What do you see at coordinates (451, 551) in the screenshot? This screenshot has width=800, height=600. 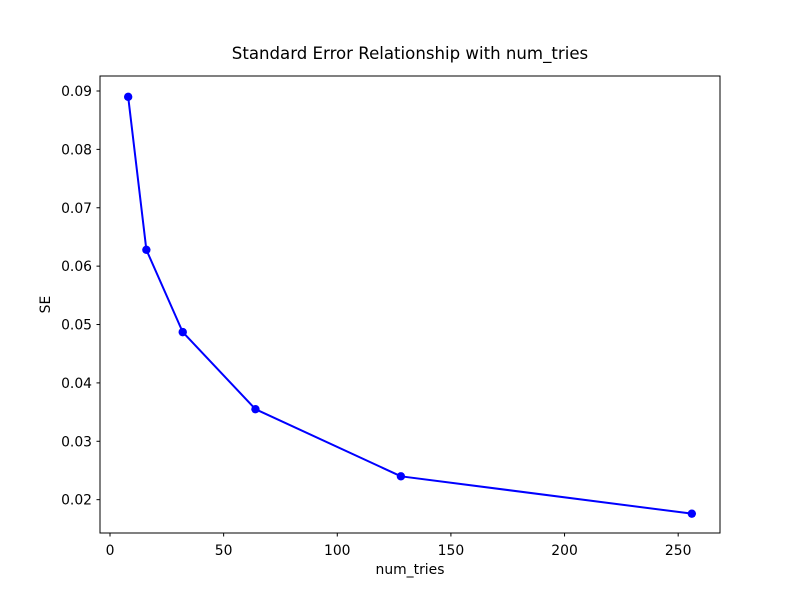 I see `x-tick-label: 150` at bounding box center [451, 551].